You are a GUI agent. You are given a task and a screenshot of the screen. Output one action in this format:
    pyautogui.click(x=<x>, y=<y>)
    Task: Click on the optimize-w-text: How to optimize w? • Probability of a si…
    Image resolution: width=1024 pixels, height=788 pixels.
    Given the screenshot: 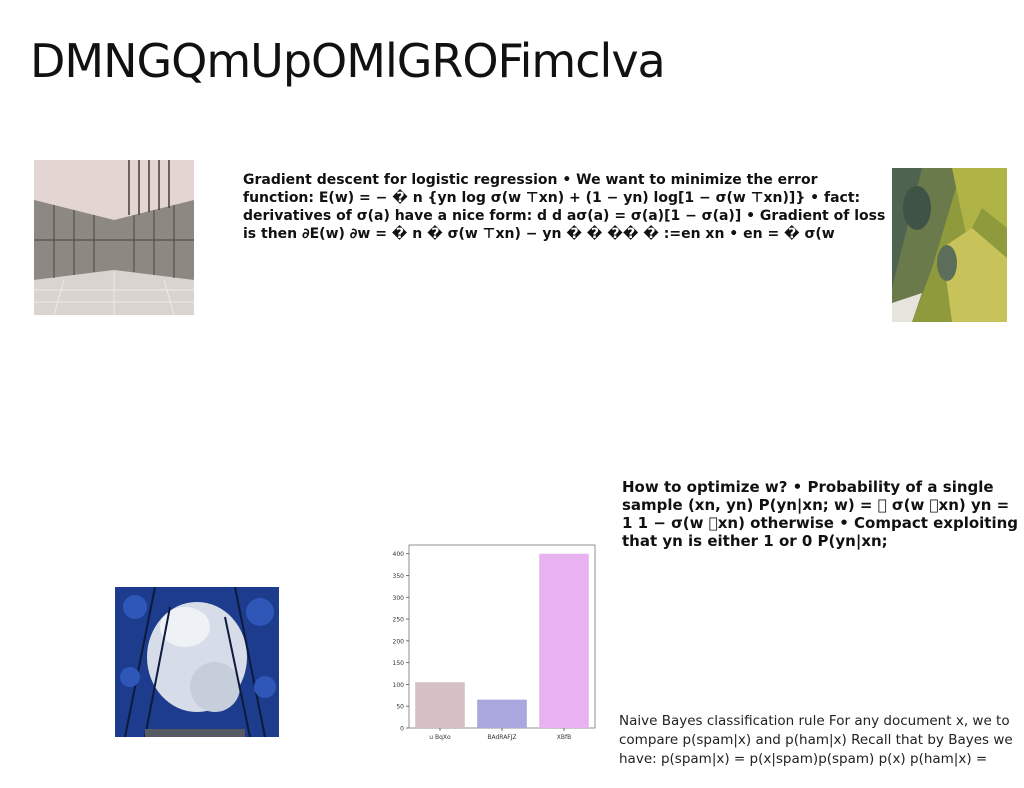 What is the action you would take?
    pyautogui.click(x=820, y=514)
    